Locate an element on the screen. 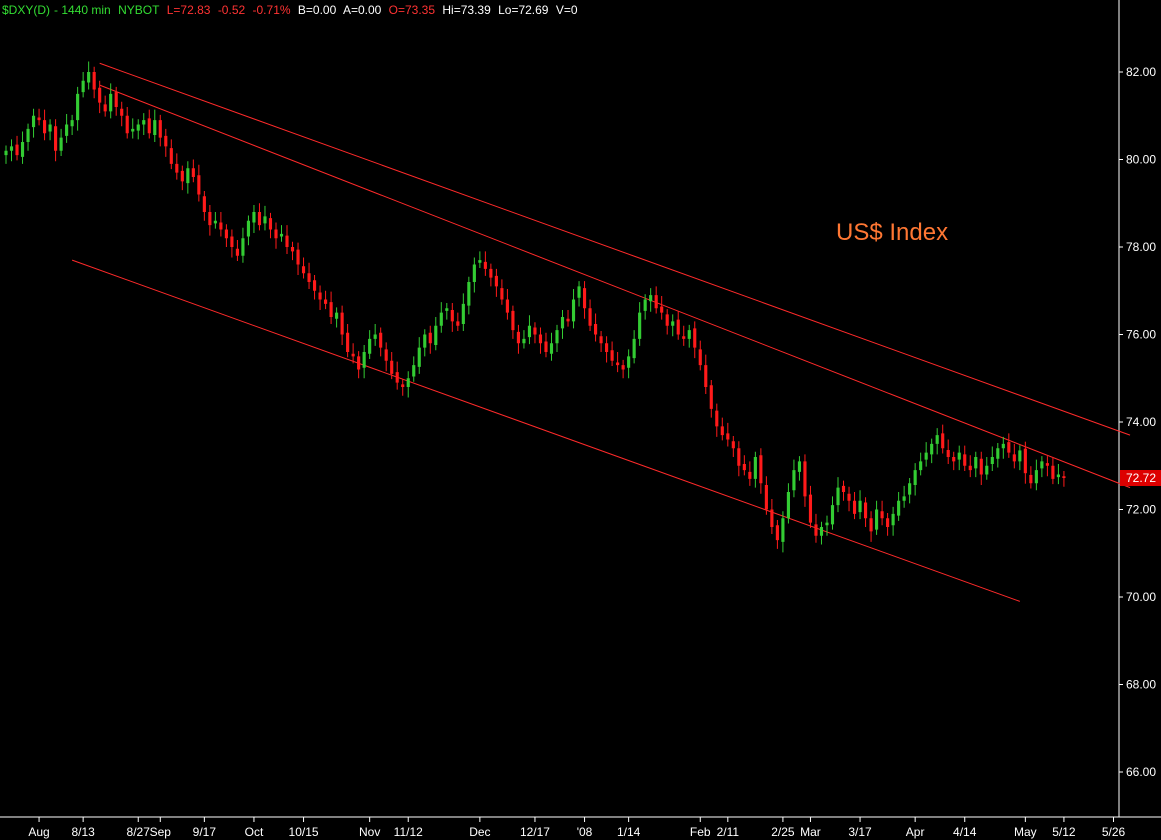  y-tick-label: 66.00 is located at coordinates (1141, 772).